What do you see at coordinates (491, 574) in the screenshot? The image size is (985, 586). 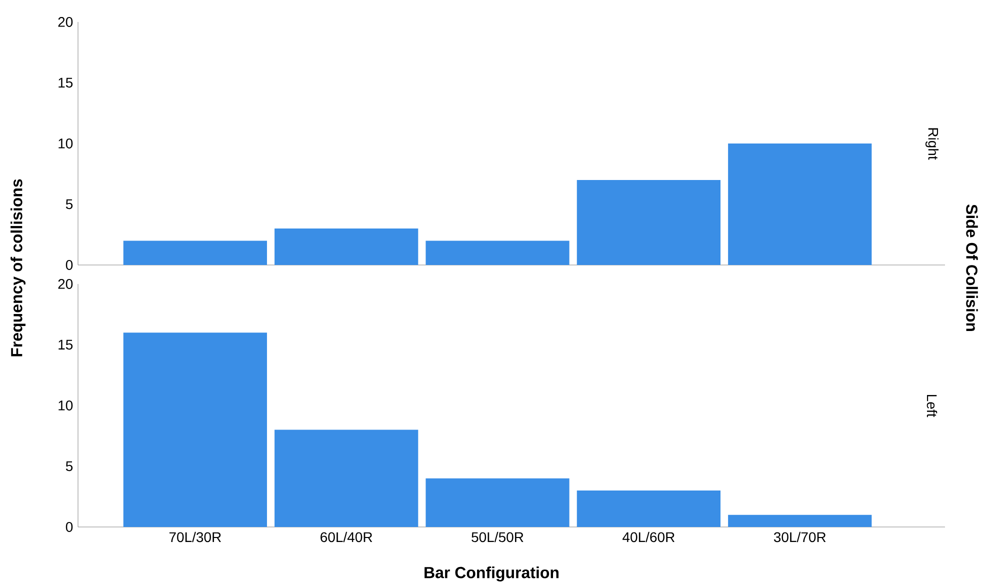 I see `x-axis-title: Bar Configuration` at bounding box center [491, 574].